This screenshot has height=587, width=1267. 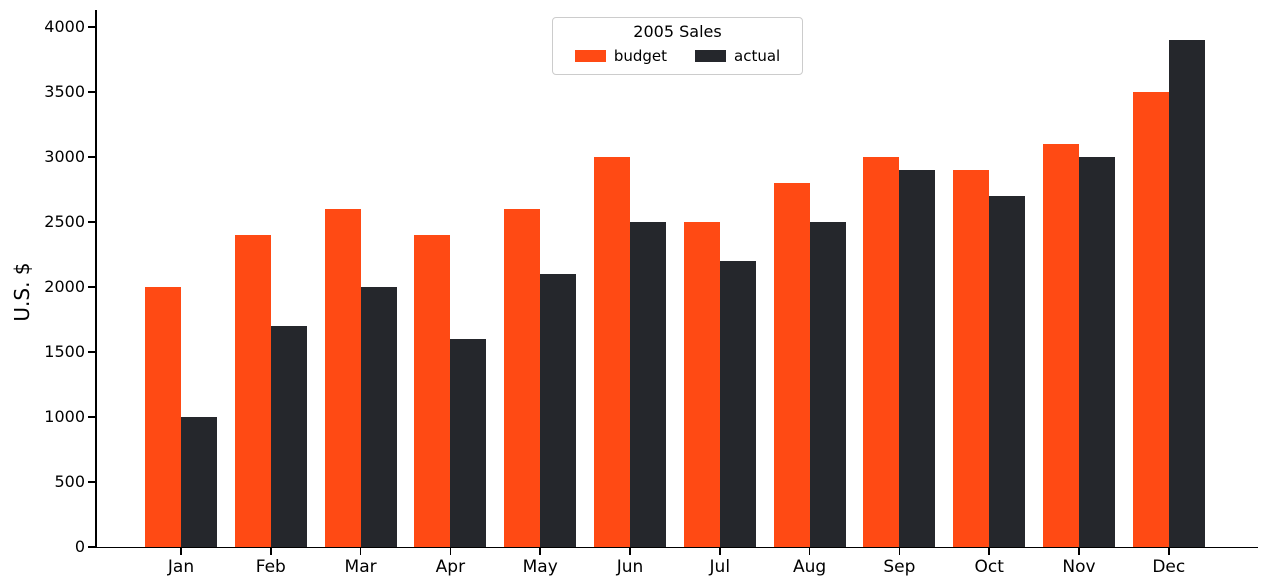 I want to click on bar-budget-nov, so click(x=1061, y=345).